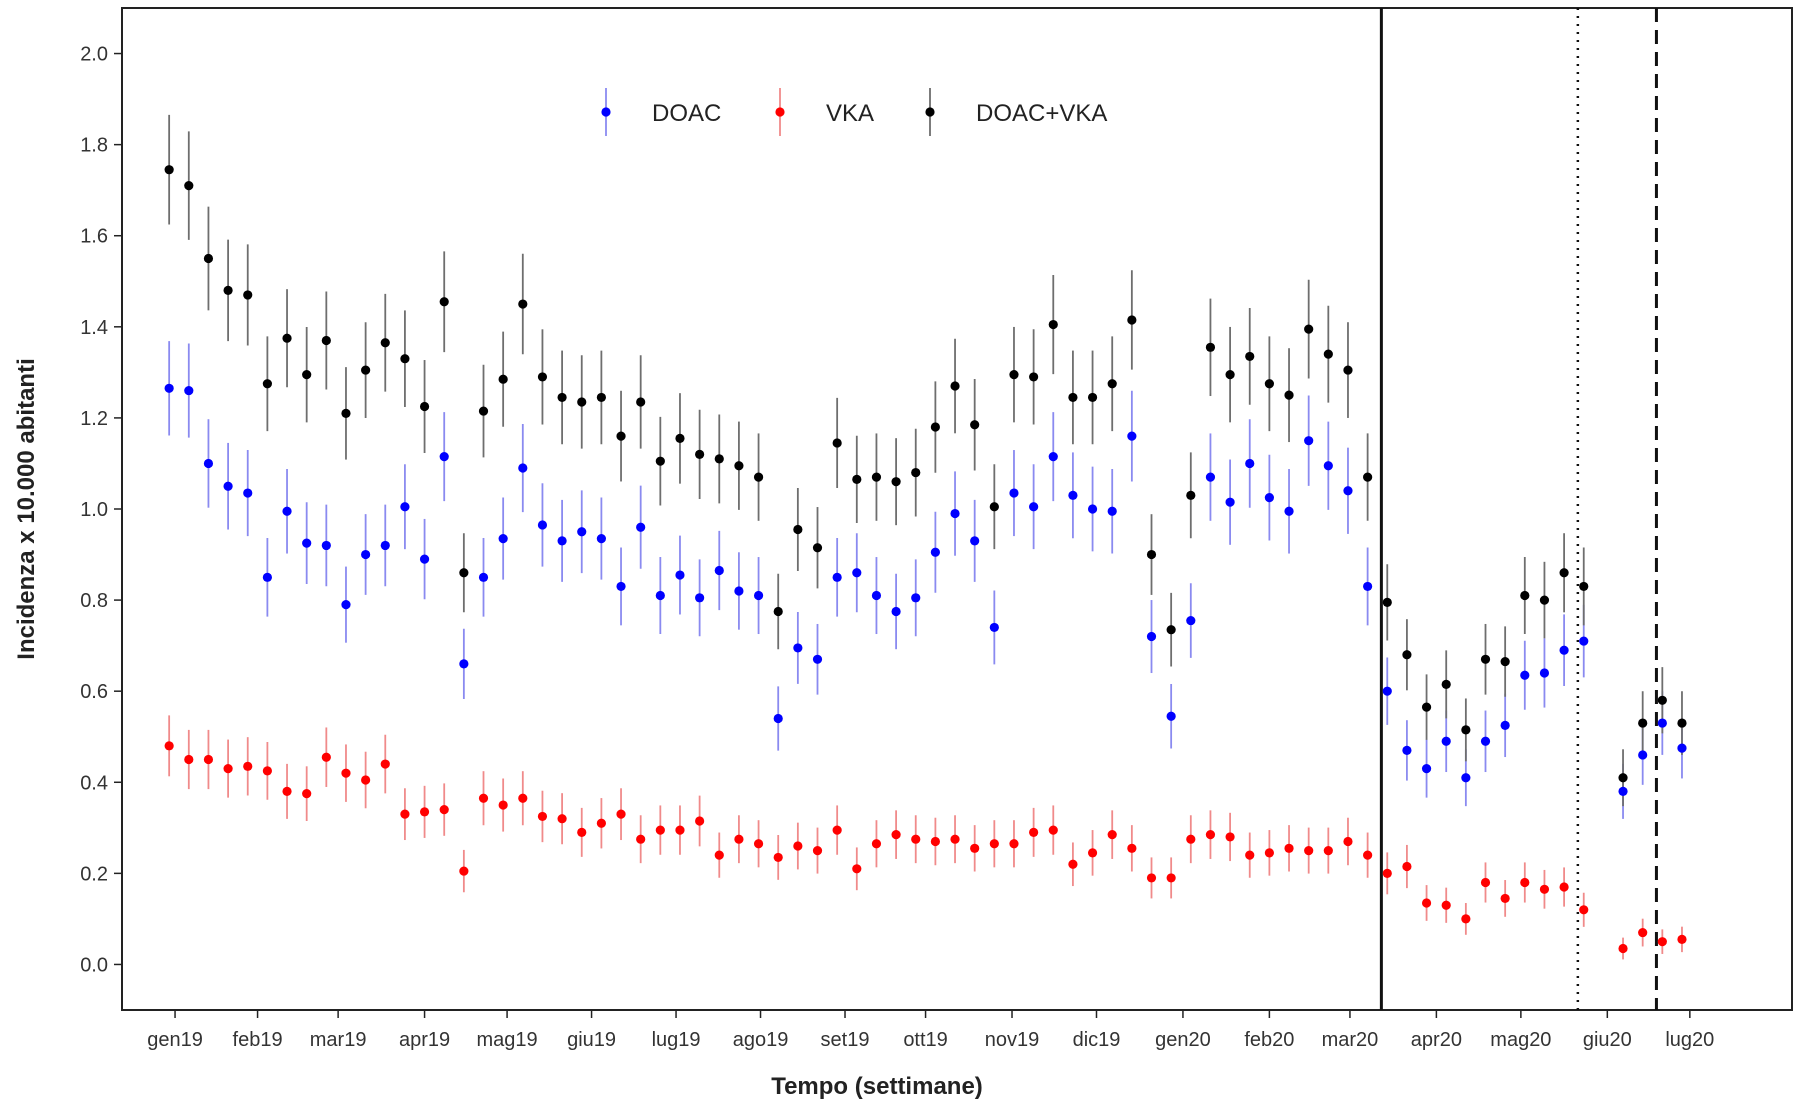  Describe the element at coordinates (101, 510) in the screenshot. I see `y-axis: 0.0 0.2 0.4 0.6 0.8 1.0 1.2 1.4 1.6 1.8 2.0` at that location.